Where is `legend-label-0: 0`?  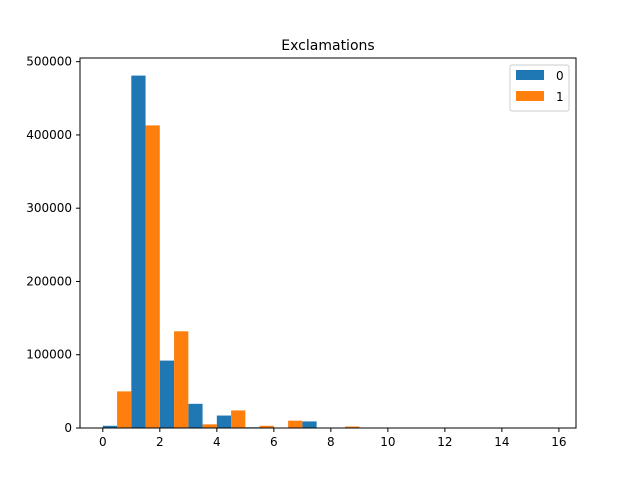 legend-label-0: 0 is located at coordinates (560, 76).